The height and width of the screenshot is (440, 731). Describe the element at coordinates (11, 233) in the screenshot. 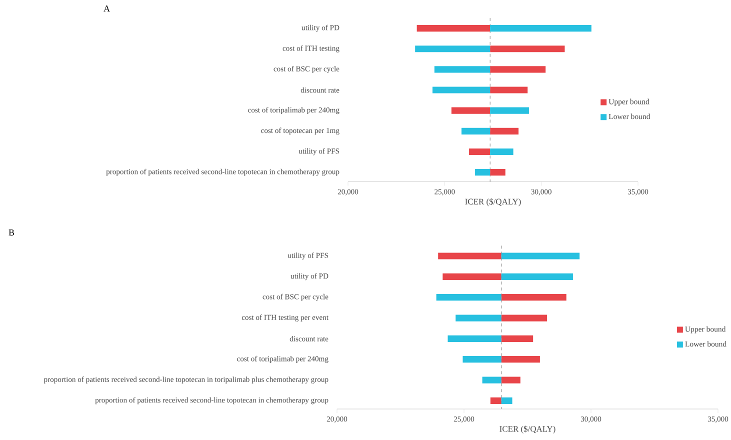

I see `text: B` at that location.